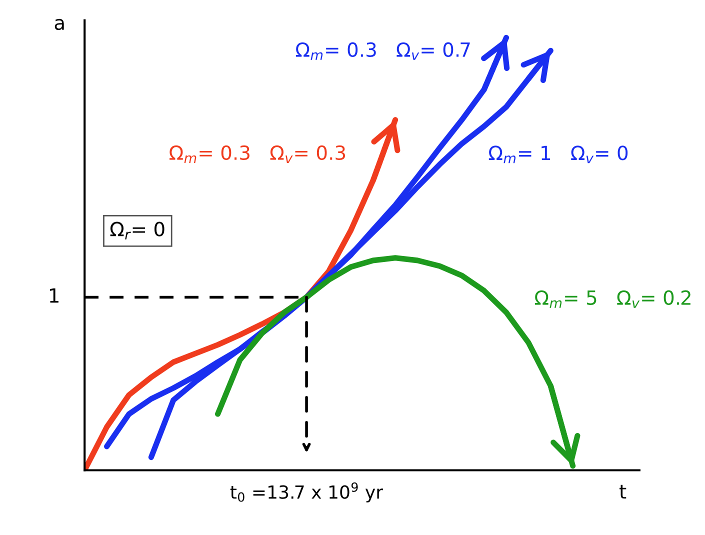 Image resolution: width=705 pixels, height=535 pixels. Describe the element at coordinates (558, 155) in the screenshot. I see `series-label: Ω$_{m}$= 1 Ω$_{v}$= 0` at that location.